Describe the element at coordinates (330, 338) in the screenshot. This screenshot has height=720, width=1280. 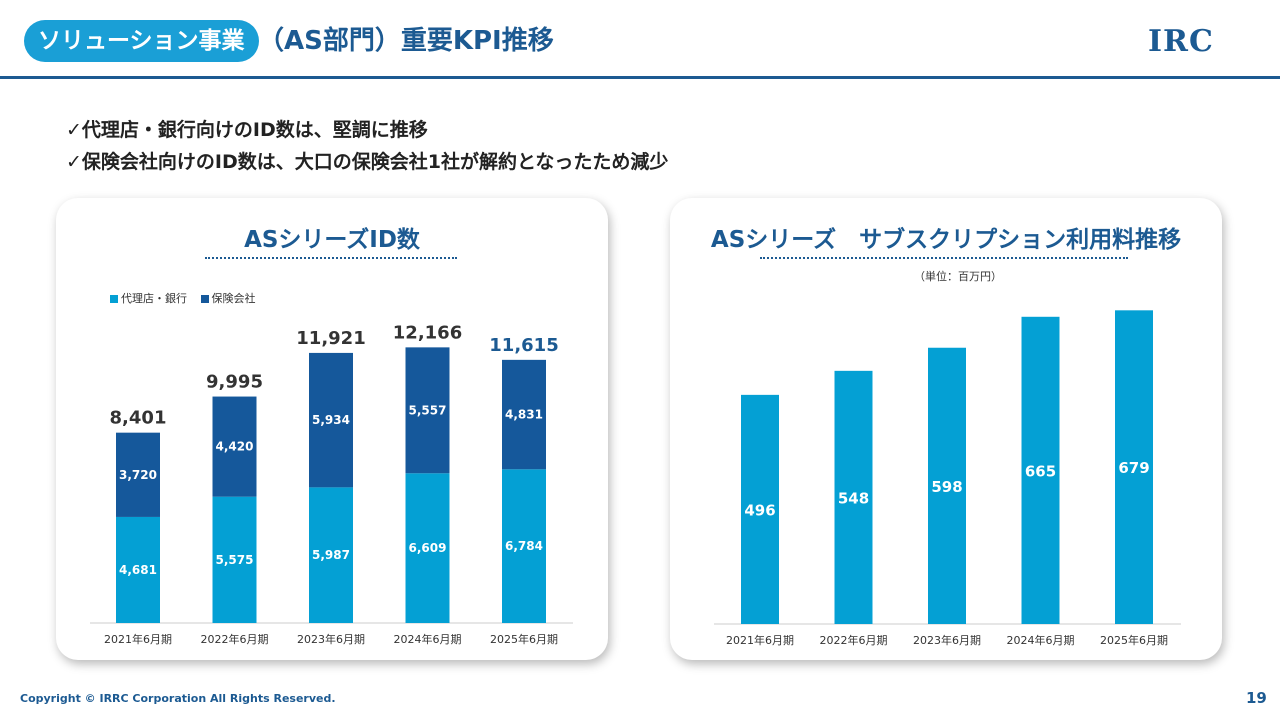
I see `total-label: 11,921` at that location.